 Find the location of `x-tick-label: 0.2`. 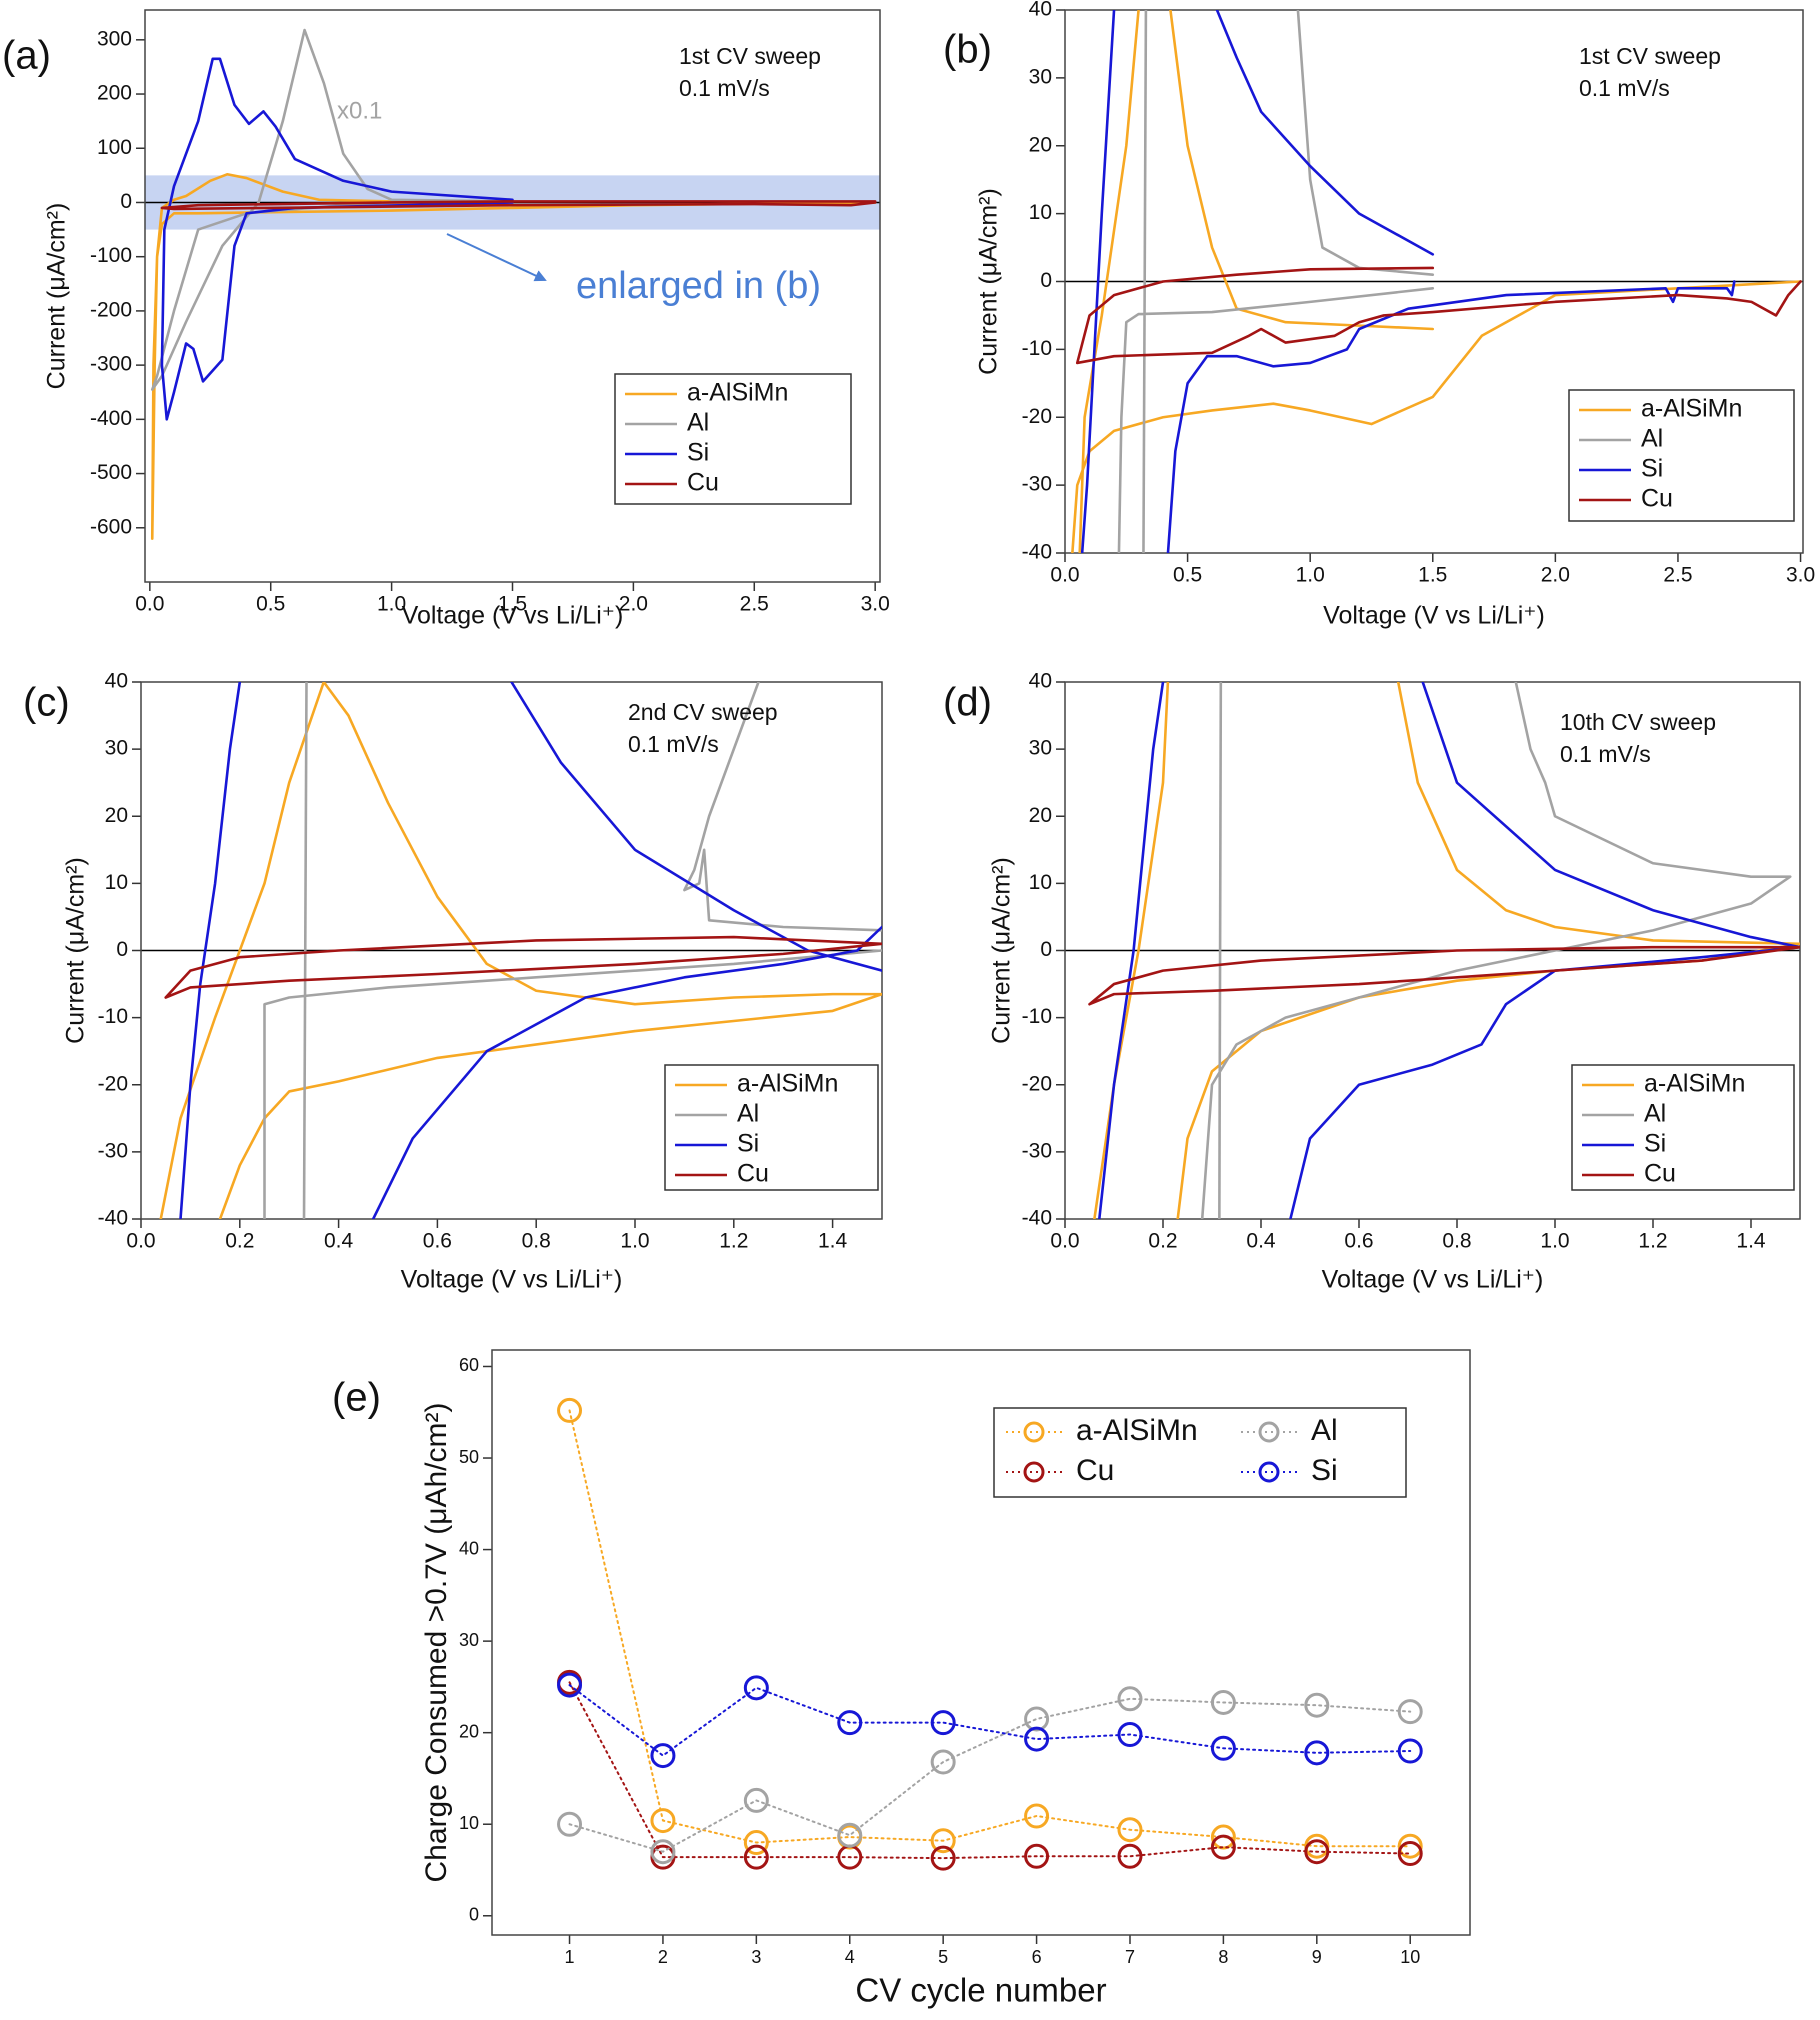

x-tick-label: 0.2 is located at coordinates (1162, 1241).